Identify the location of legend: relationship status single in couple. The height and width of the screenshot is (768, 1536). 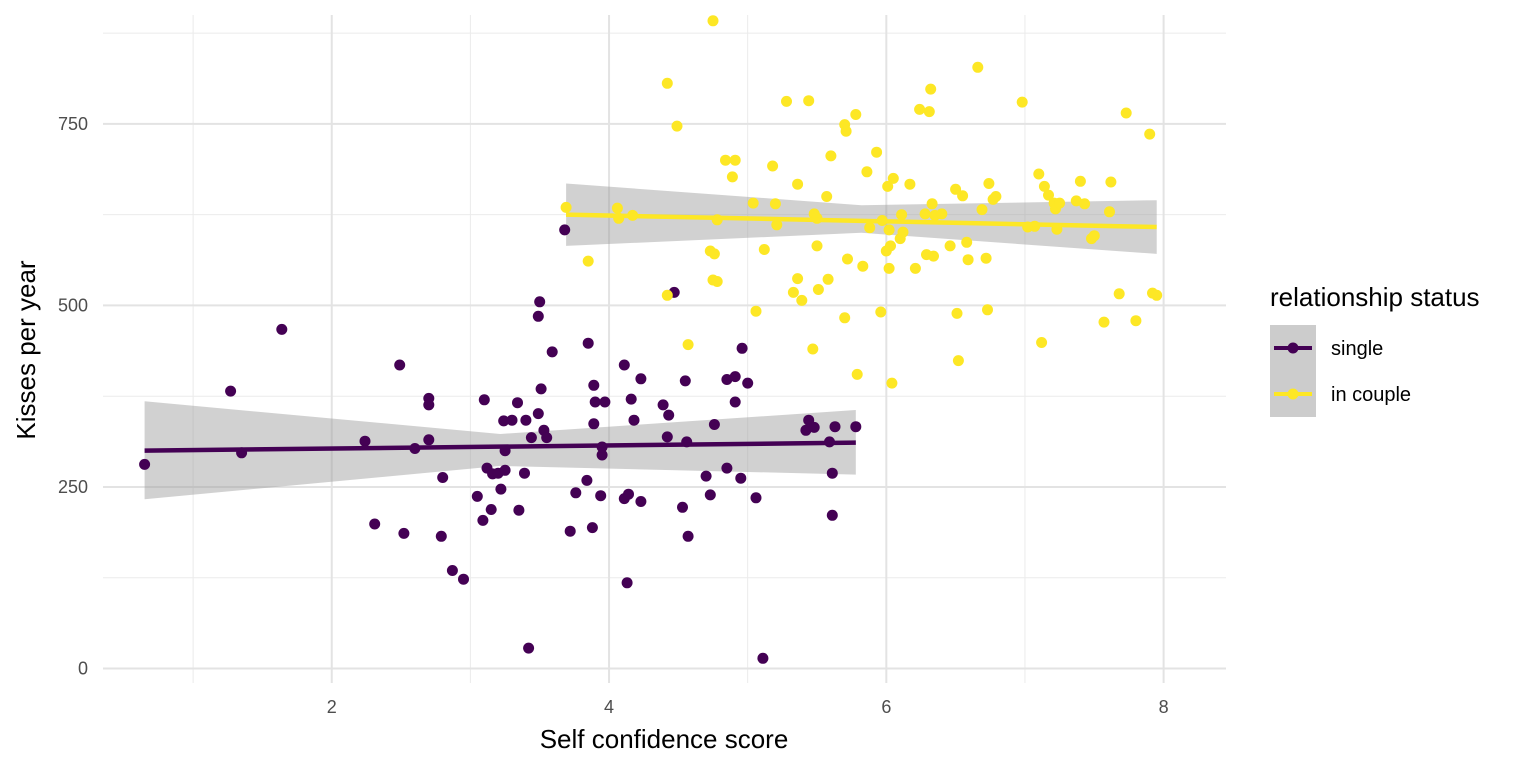
(1375, 349).